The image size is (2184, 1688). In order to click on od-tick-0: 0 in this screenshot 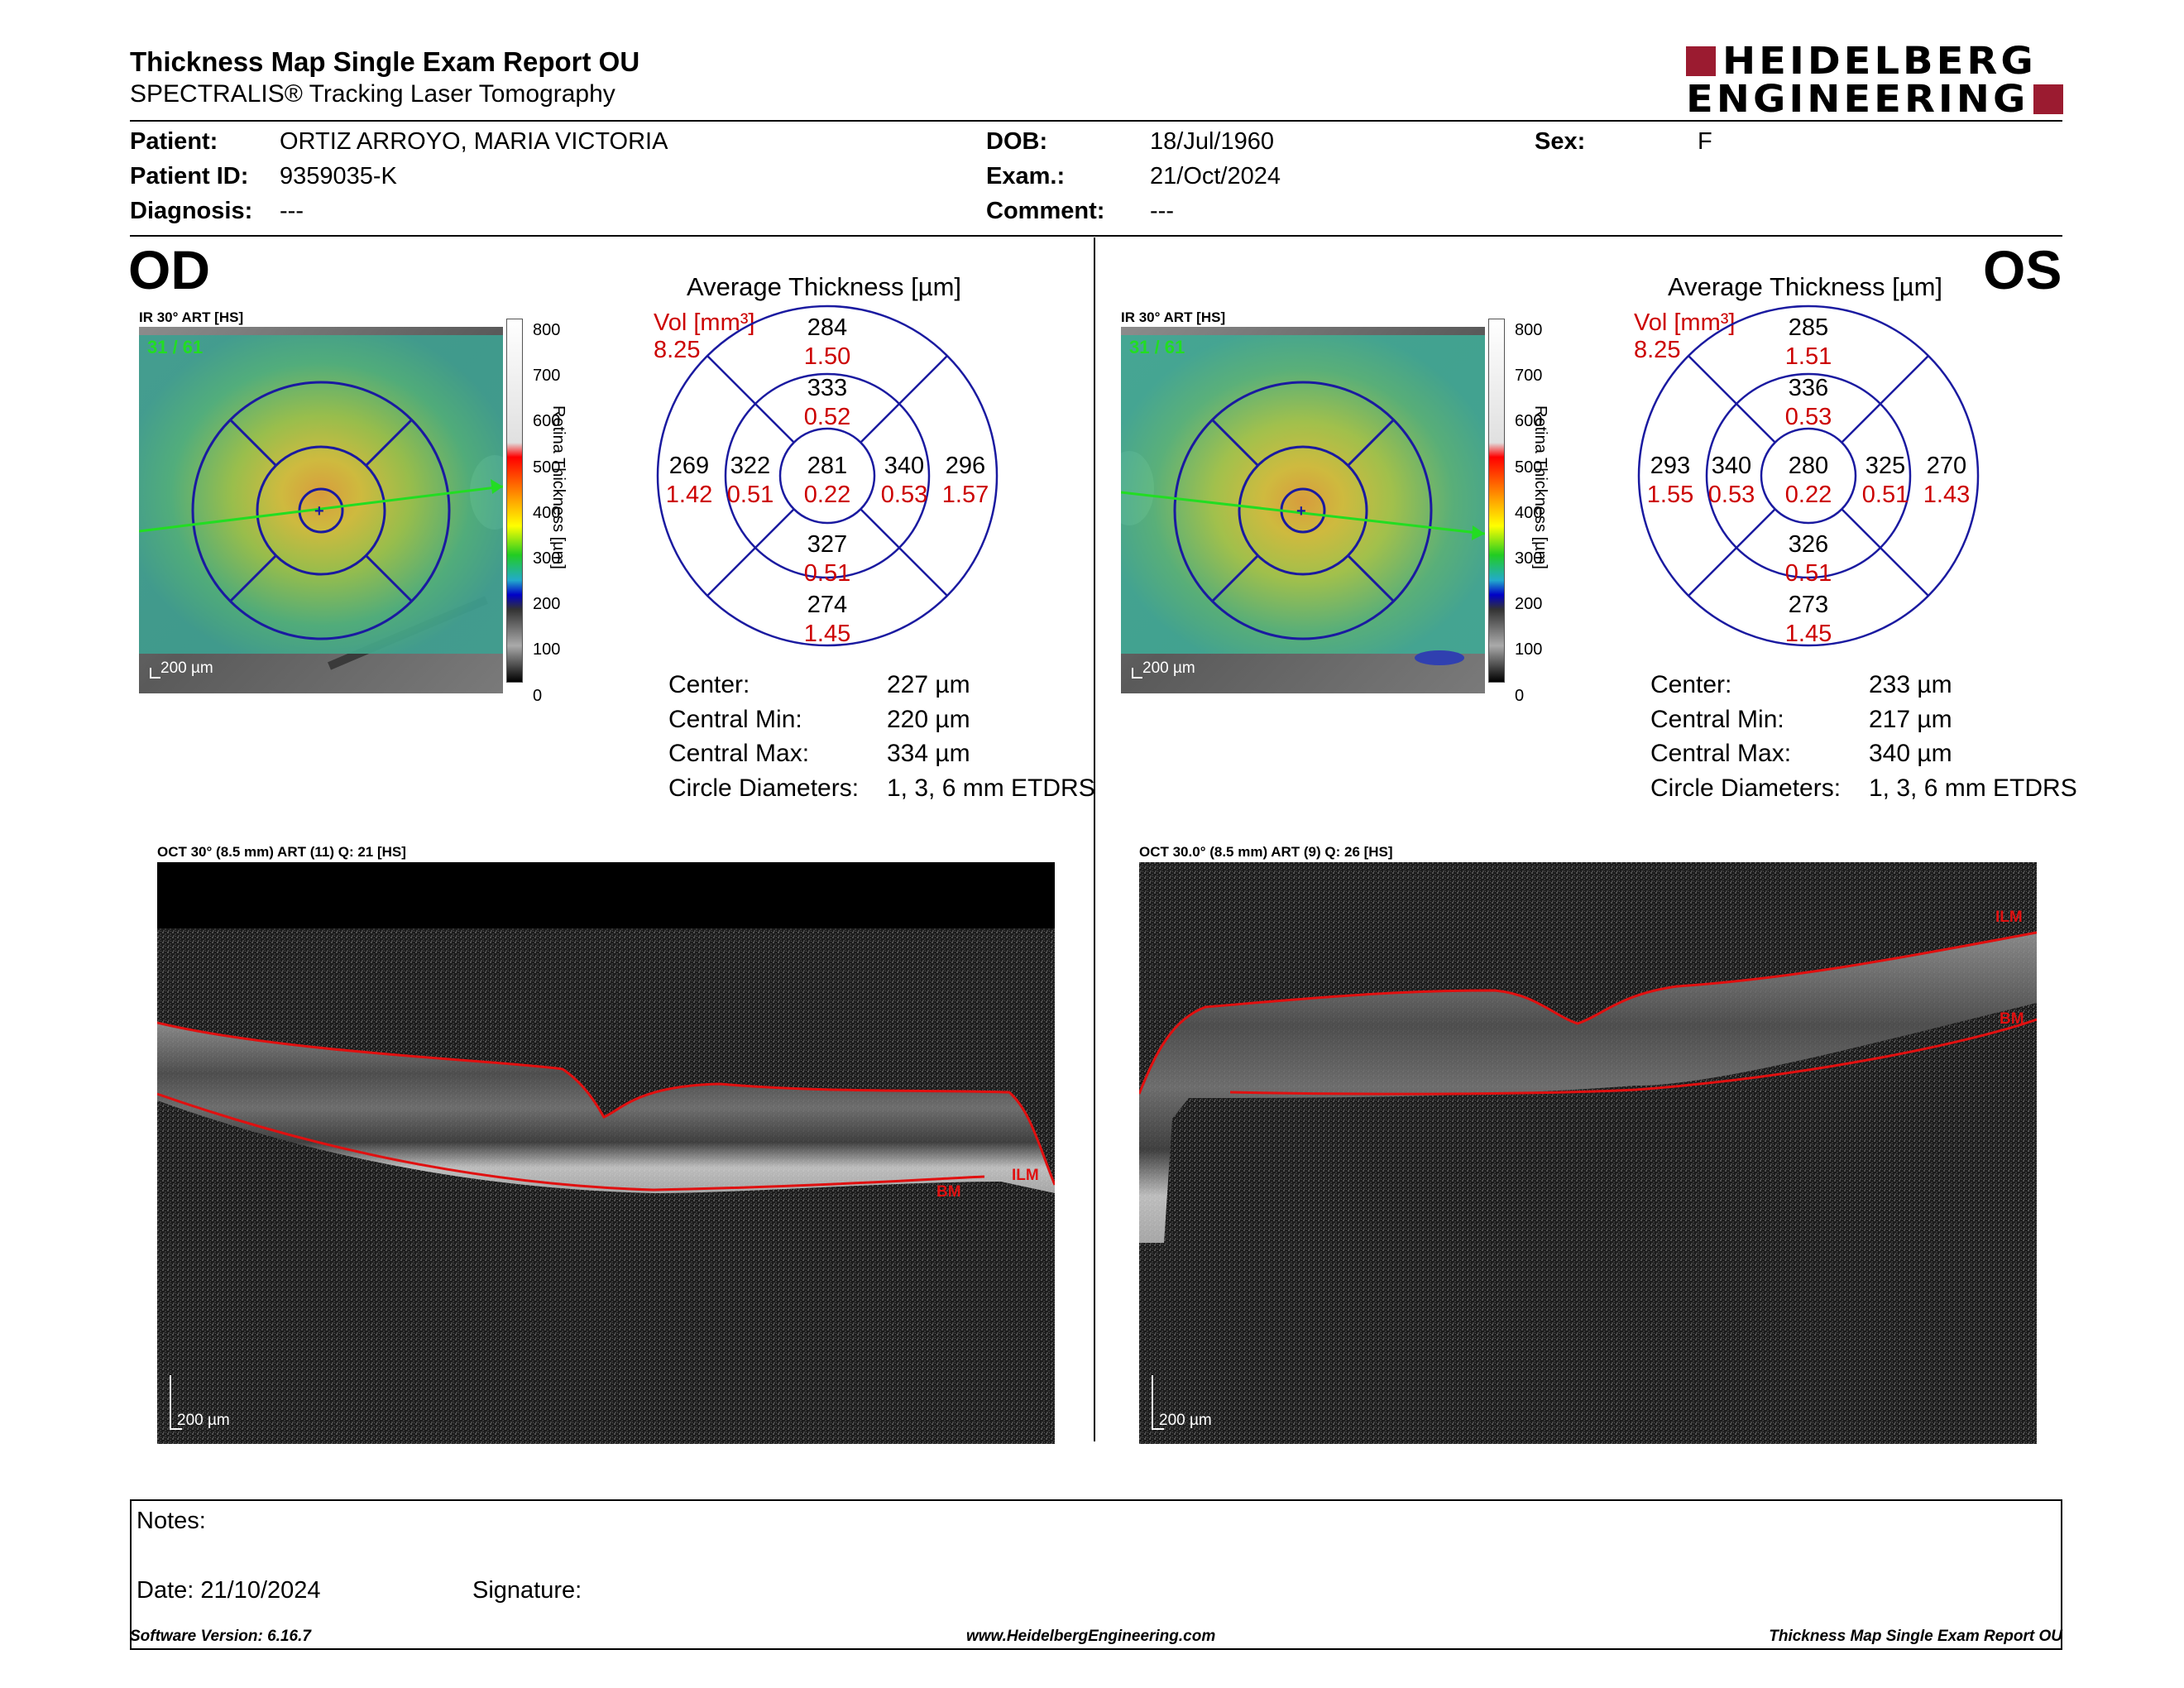, I will do `click(538, 695)`.